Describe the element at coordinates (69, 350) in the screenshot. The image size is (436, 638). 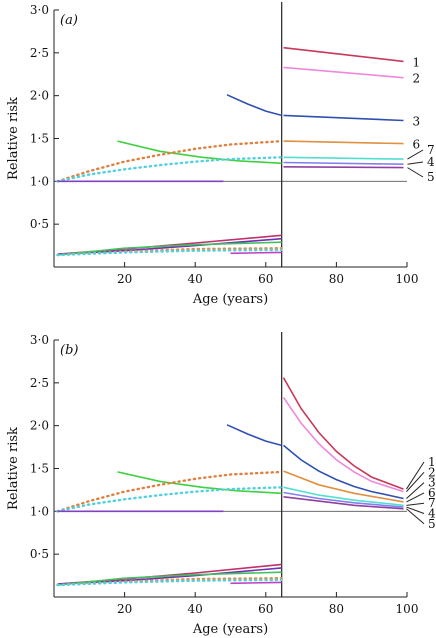
I see `panel-label: (b)` at that location.